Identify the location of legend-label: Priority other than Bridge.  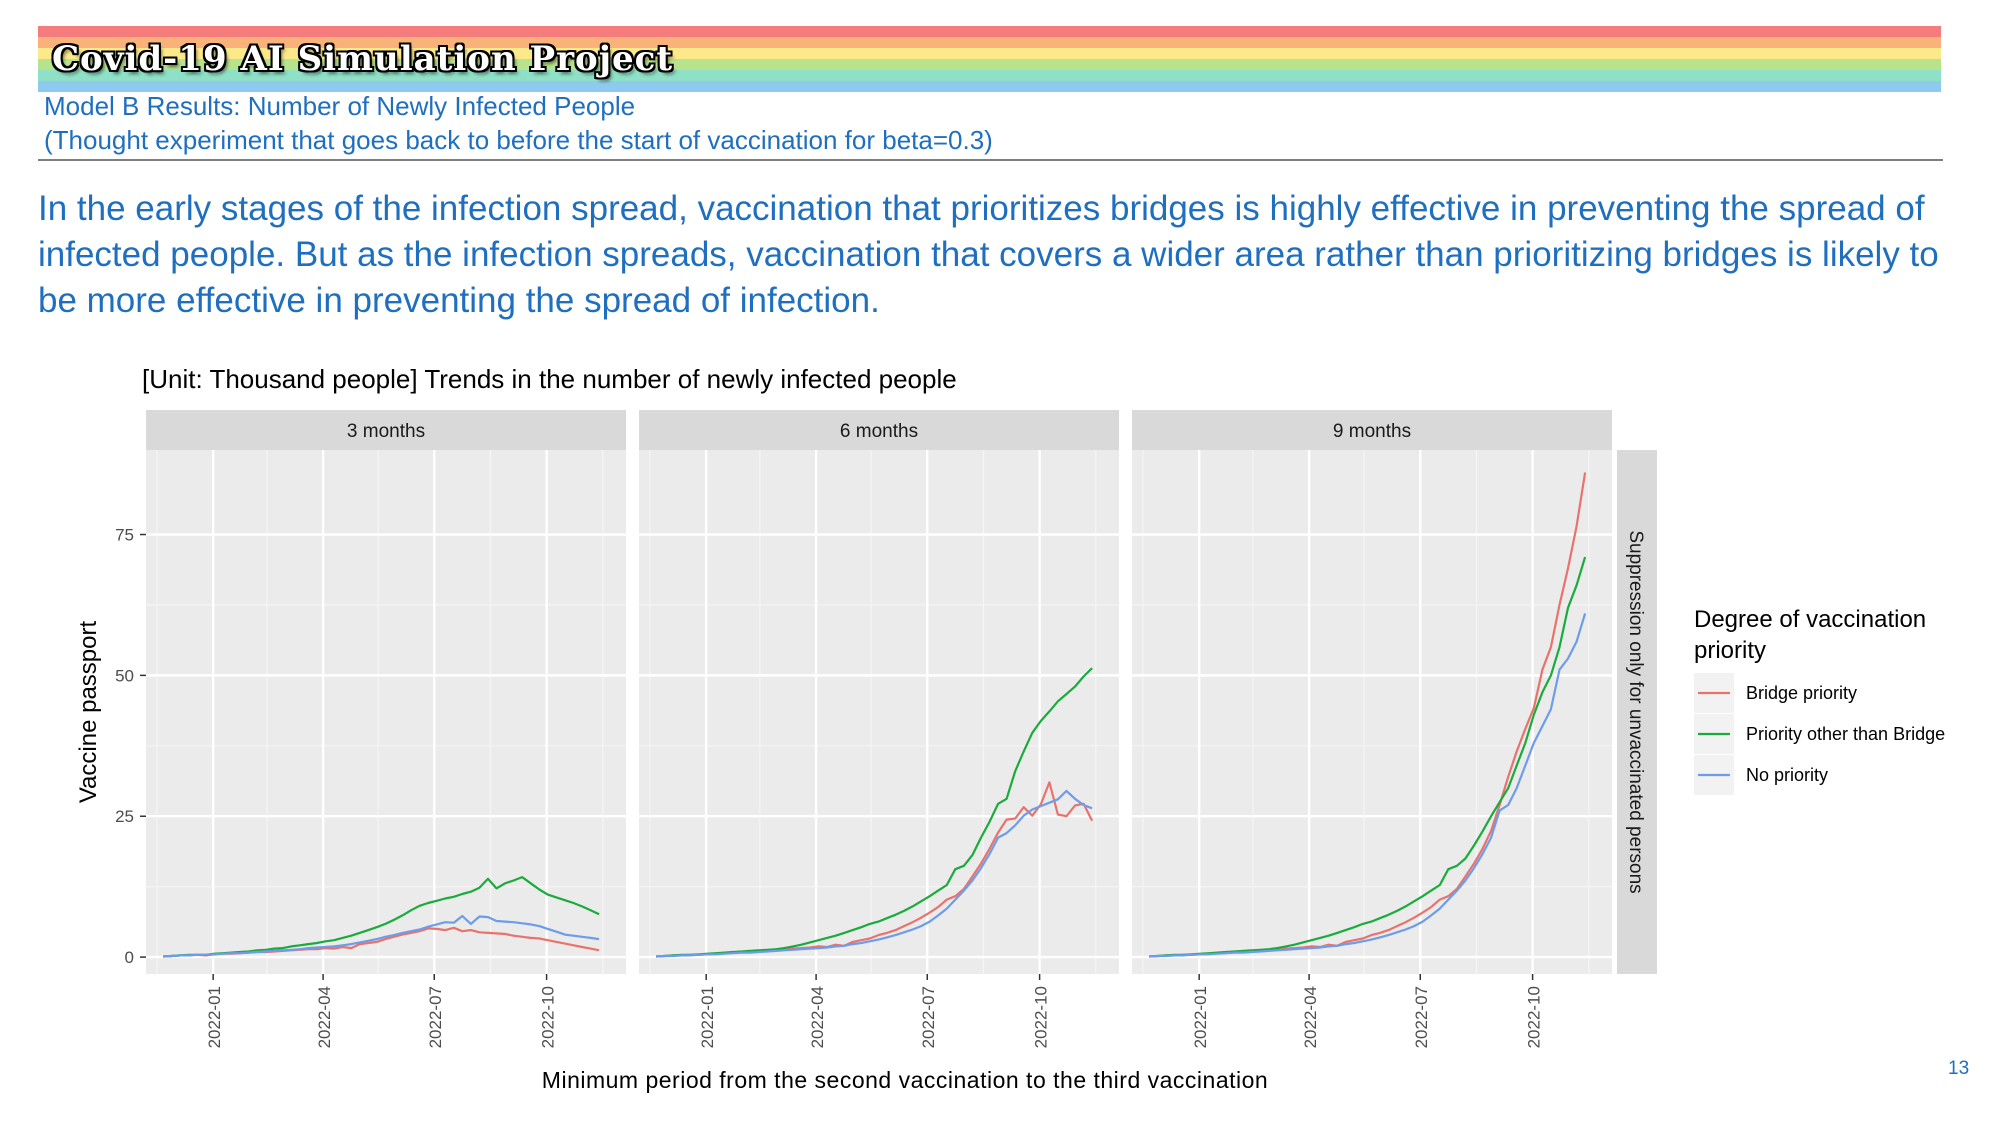
(1845, 734).